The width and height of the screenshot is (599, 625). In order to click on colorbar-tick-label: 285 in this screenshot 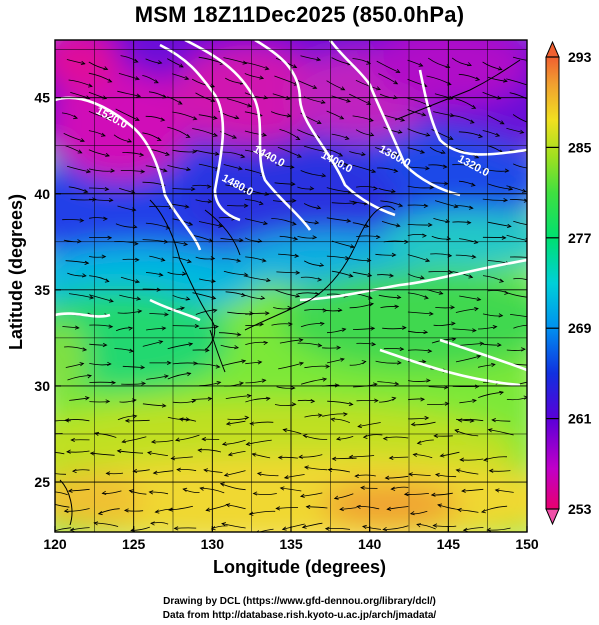, I will do `click(580, 147)`.